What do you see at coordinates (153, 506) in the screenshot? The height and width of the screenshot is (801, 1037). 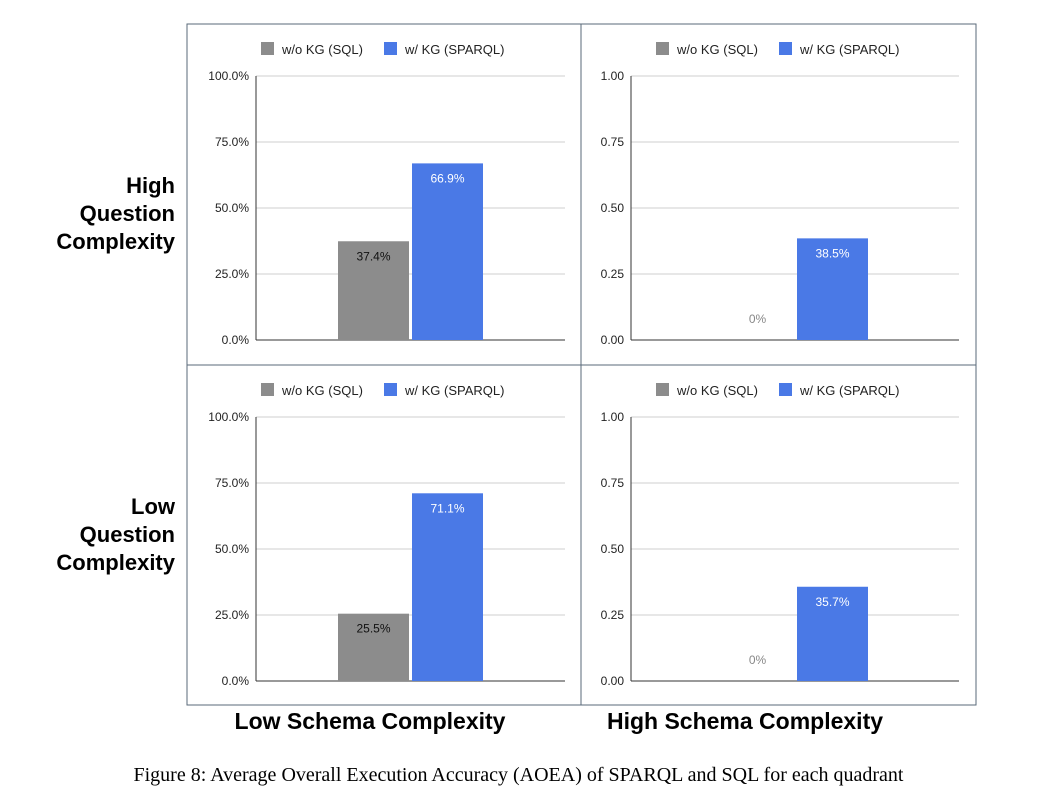 I see `row-label-line: Low` at bounding box center [153, 506].